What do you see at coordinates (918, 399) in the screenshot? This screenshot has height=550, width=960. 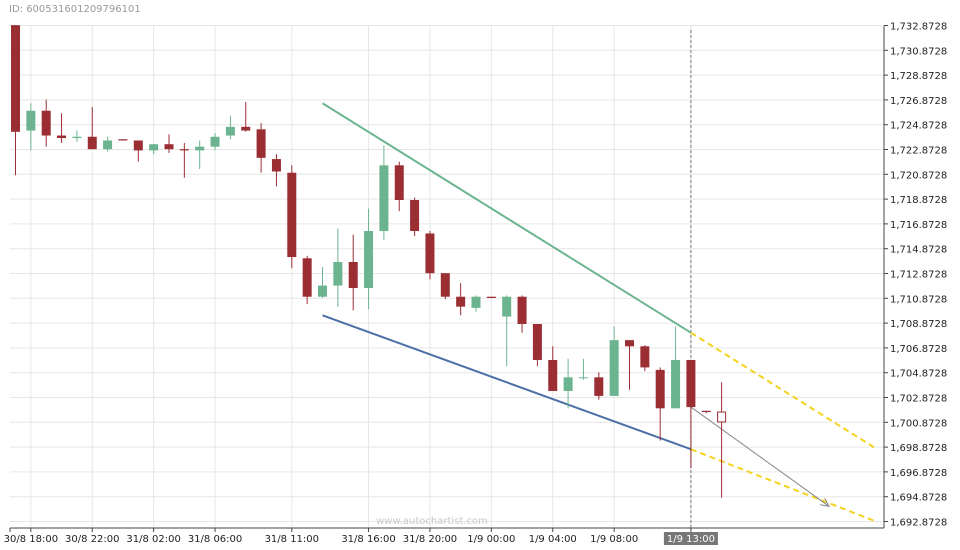 I see `y-tick-label: 1,702.8728` at bounding box center [918, 399].